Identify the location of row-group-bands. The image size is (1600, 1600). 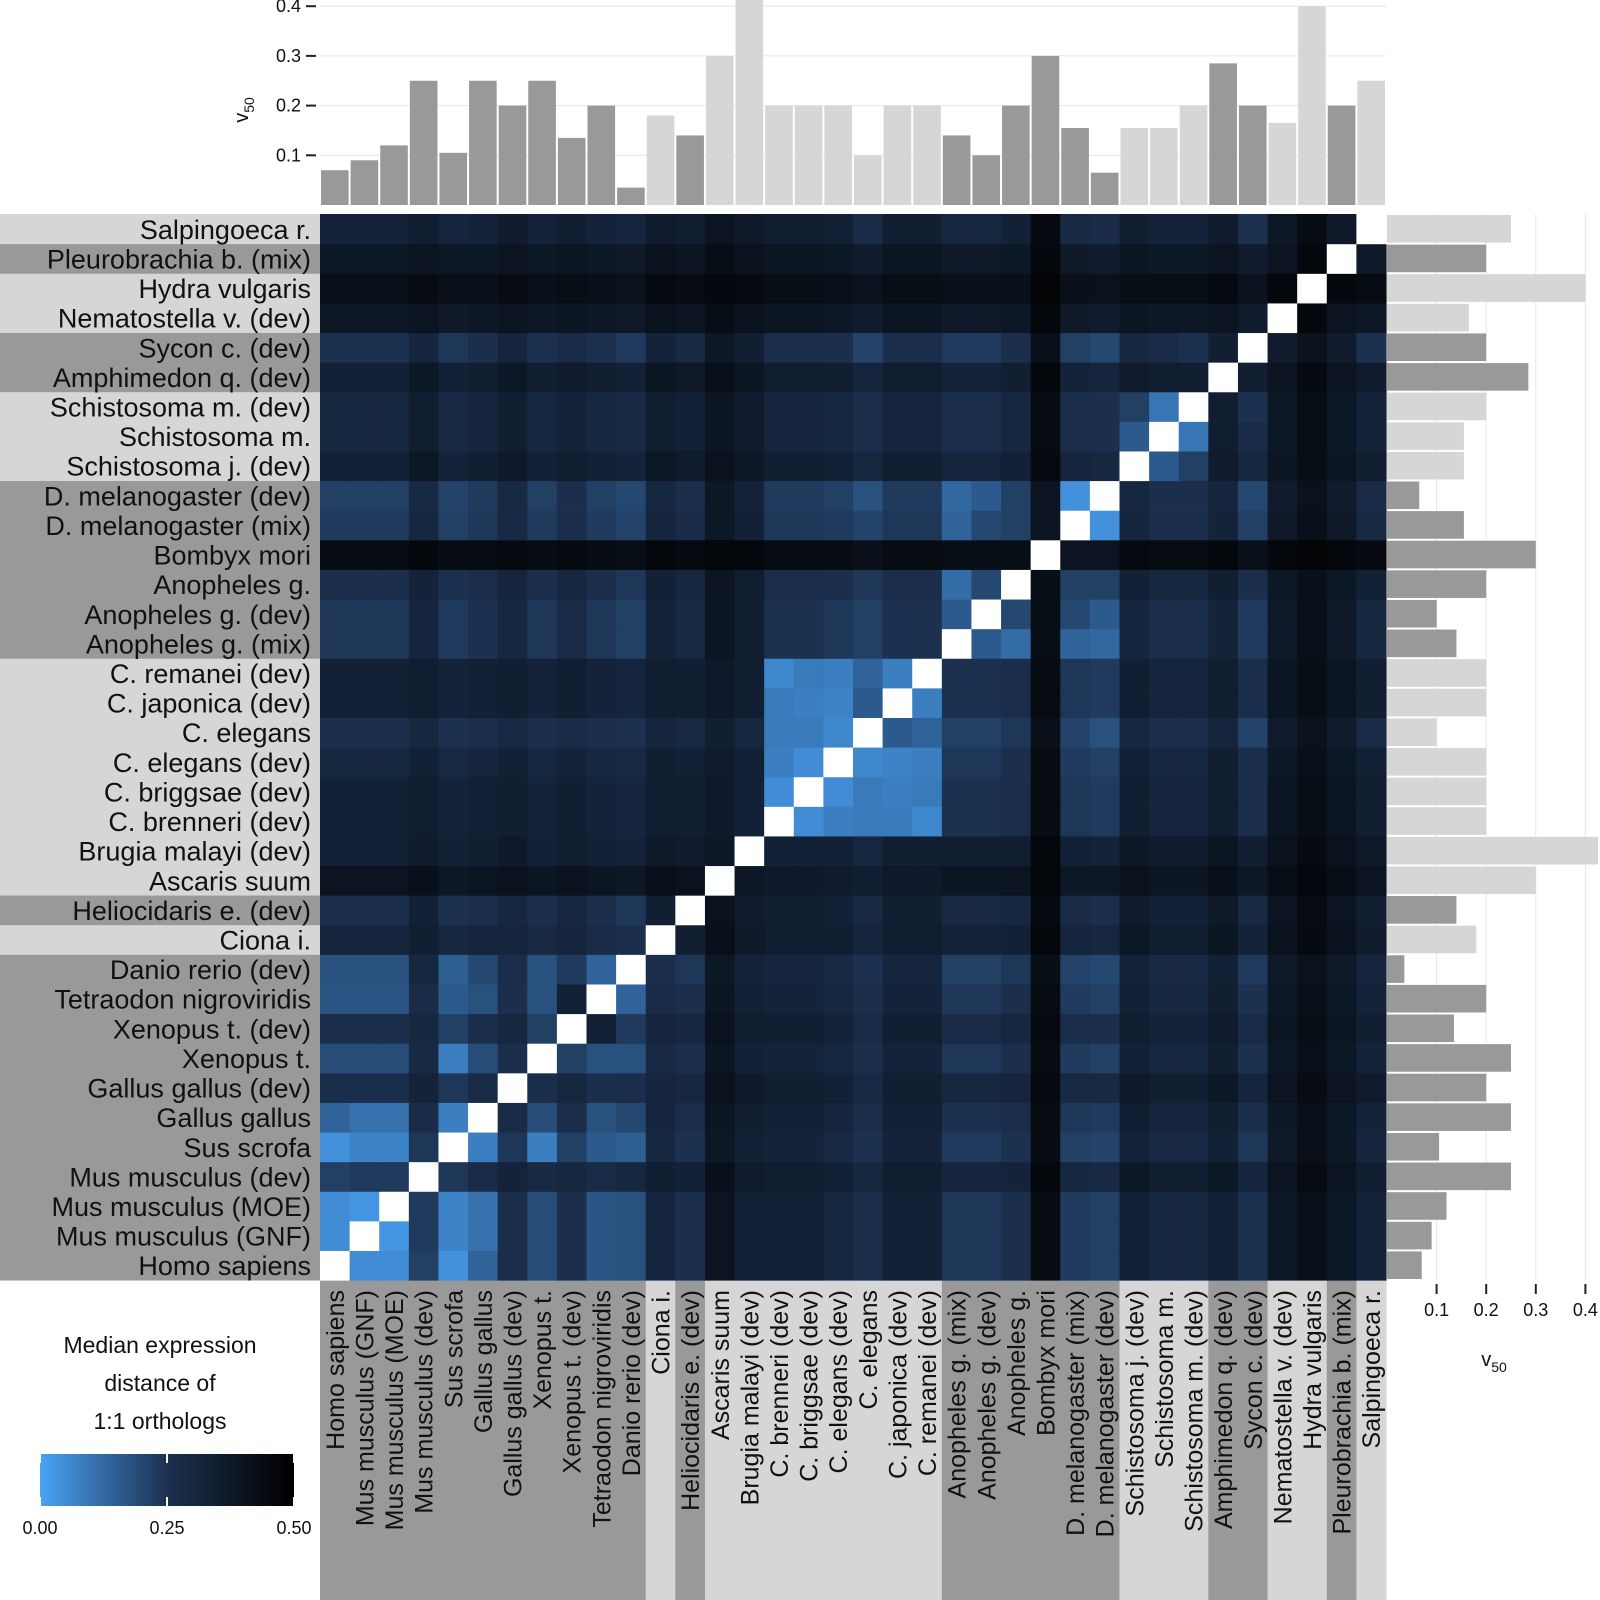
(160, 747).